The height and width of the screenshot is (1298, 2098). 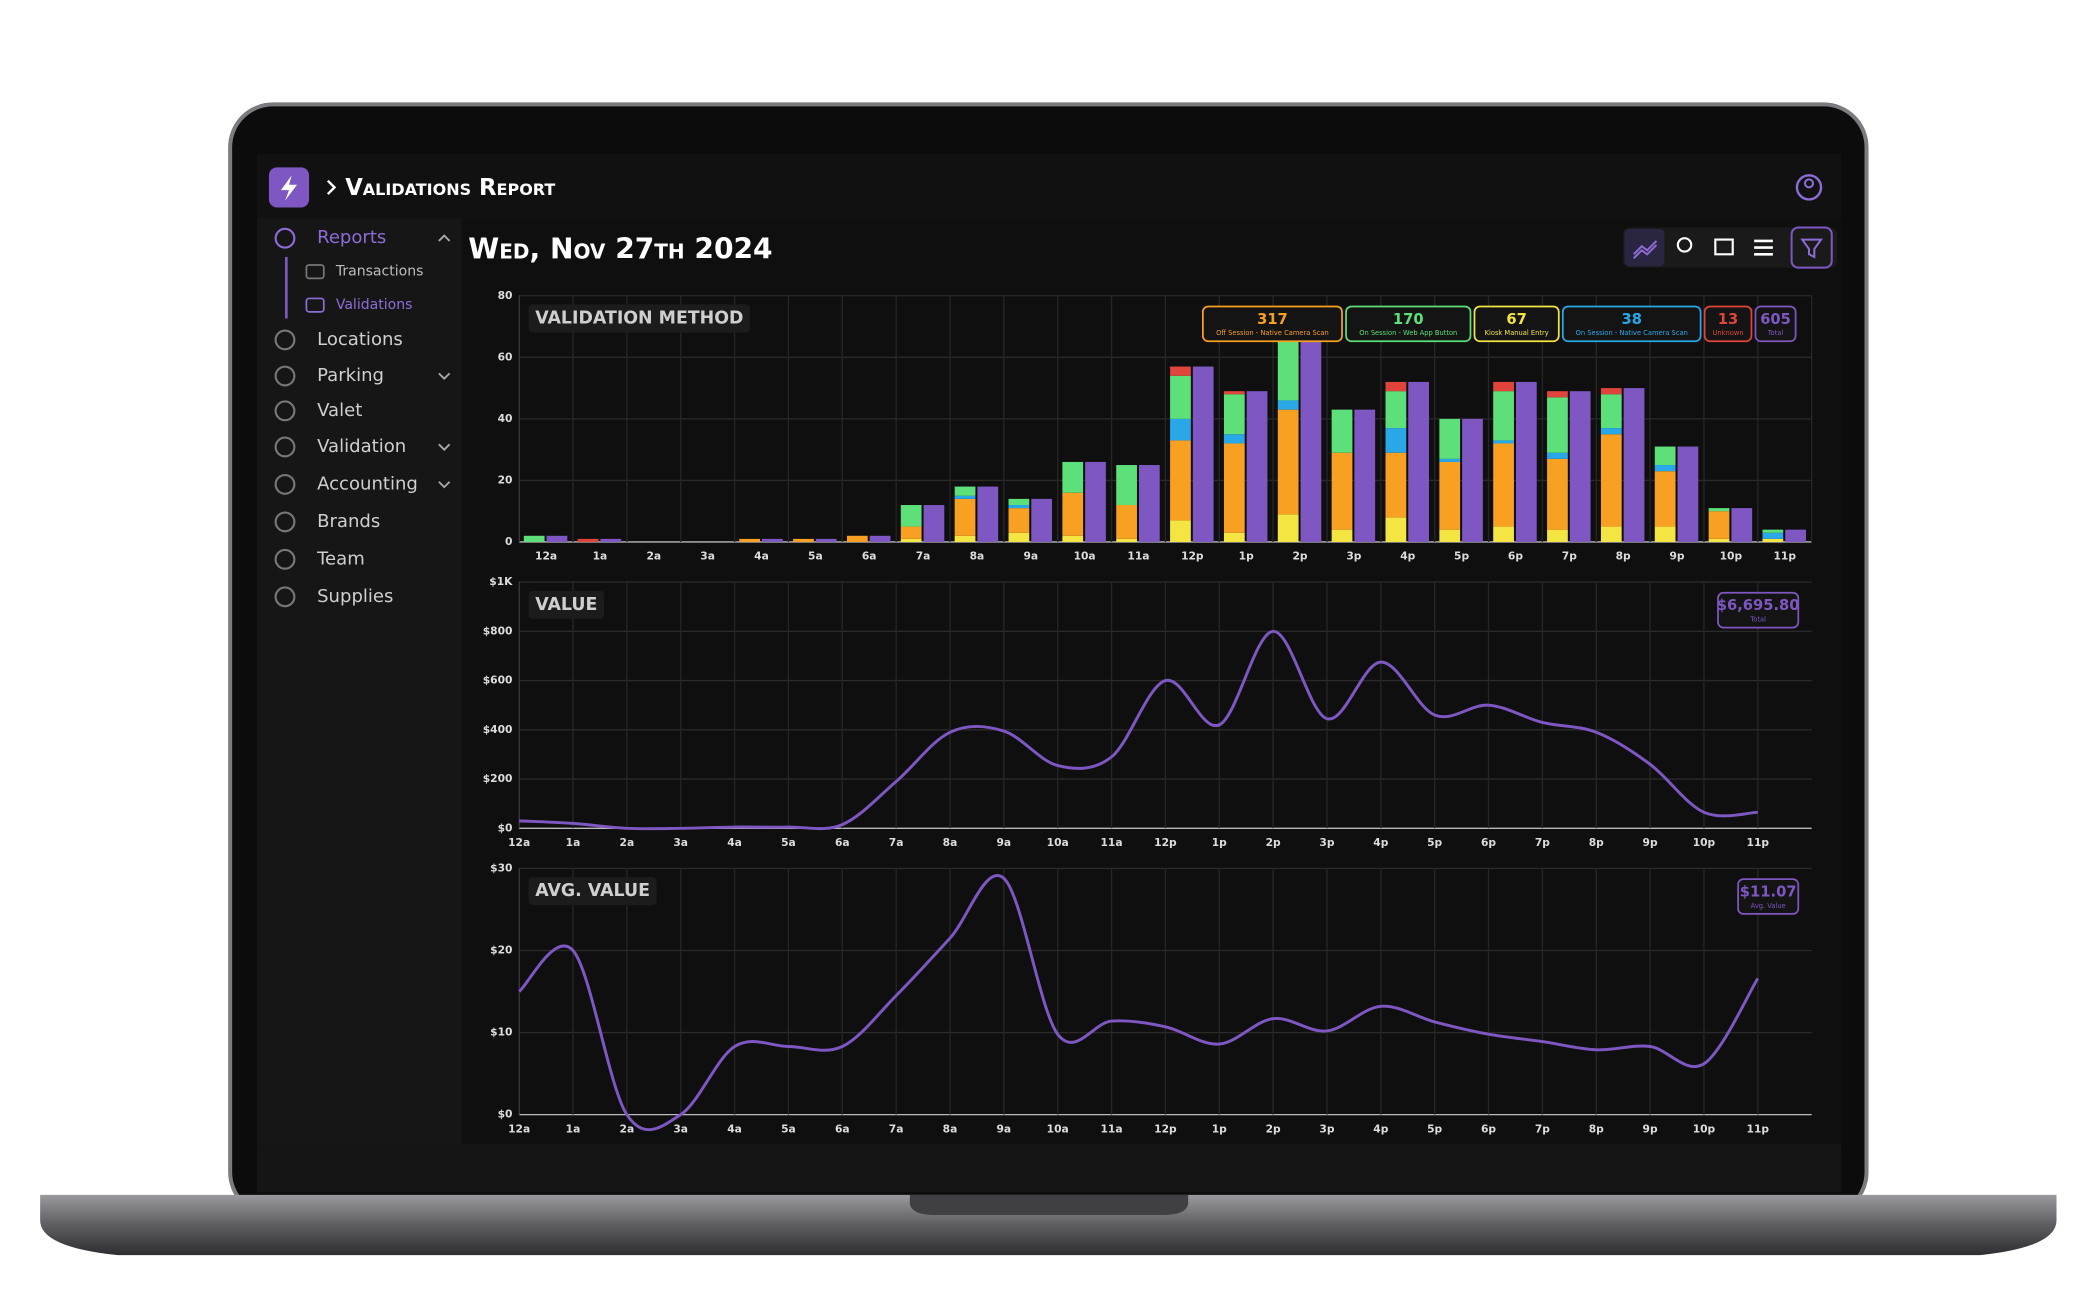 What do you see at coordinates (1728, 319) in the screenshot?
I see `legend-value: 13` at bounding box center [1728, 319].